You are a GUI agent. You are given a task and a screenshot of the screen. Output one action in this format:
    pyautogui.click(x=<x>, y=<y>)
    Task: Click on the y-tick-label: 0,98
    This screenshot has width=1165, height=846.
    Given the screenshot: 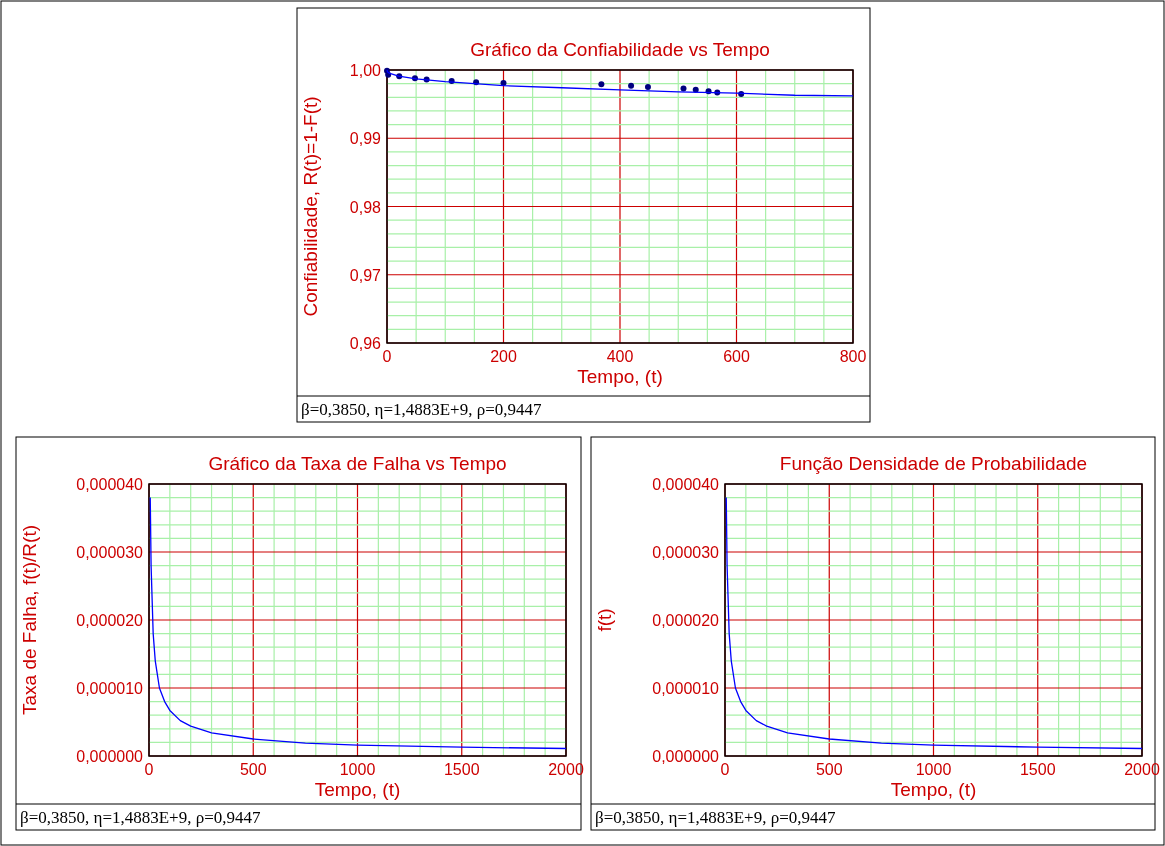 What is the action you would take?
    pyautogui.click(x=365, y=207)
    